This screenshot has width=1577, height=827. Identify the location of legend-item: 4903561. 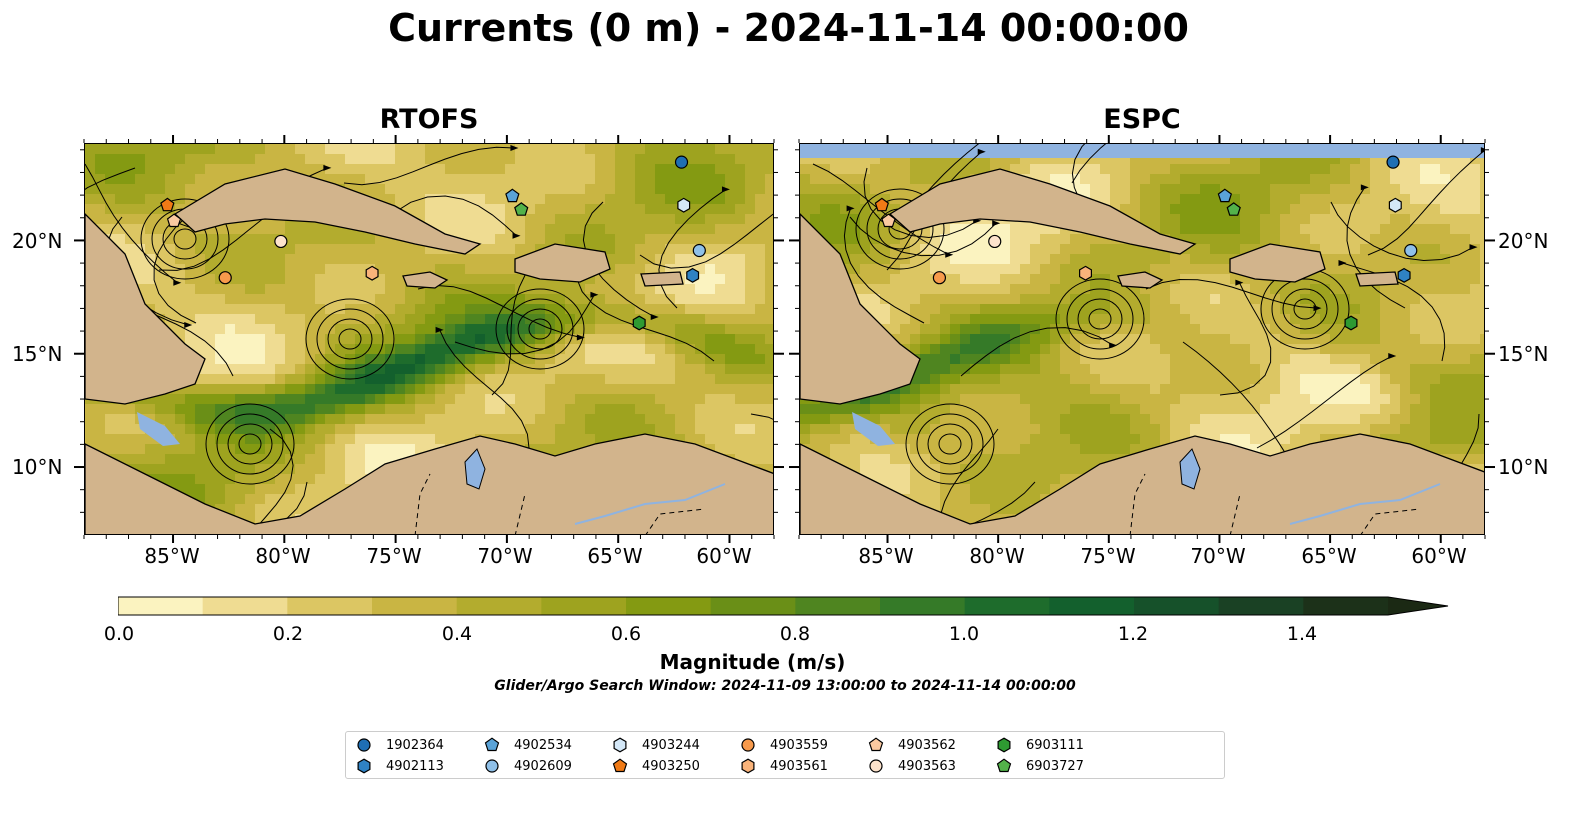
(784, 766).